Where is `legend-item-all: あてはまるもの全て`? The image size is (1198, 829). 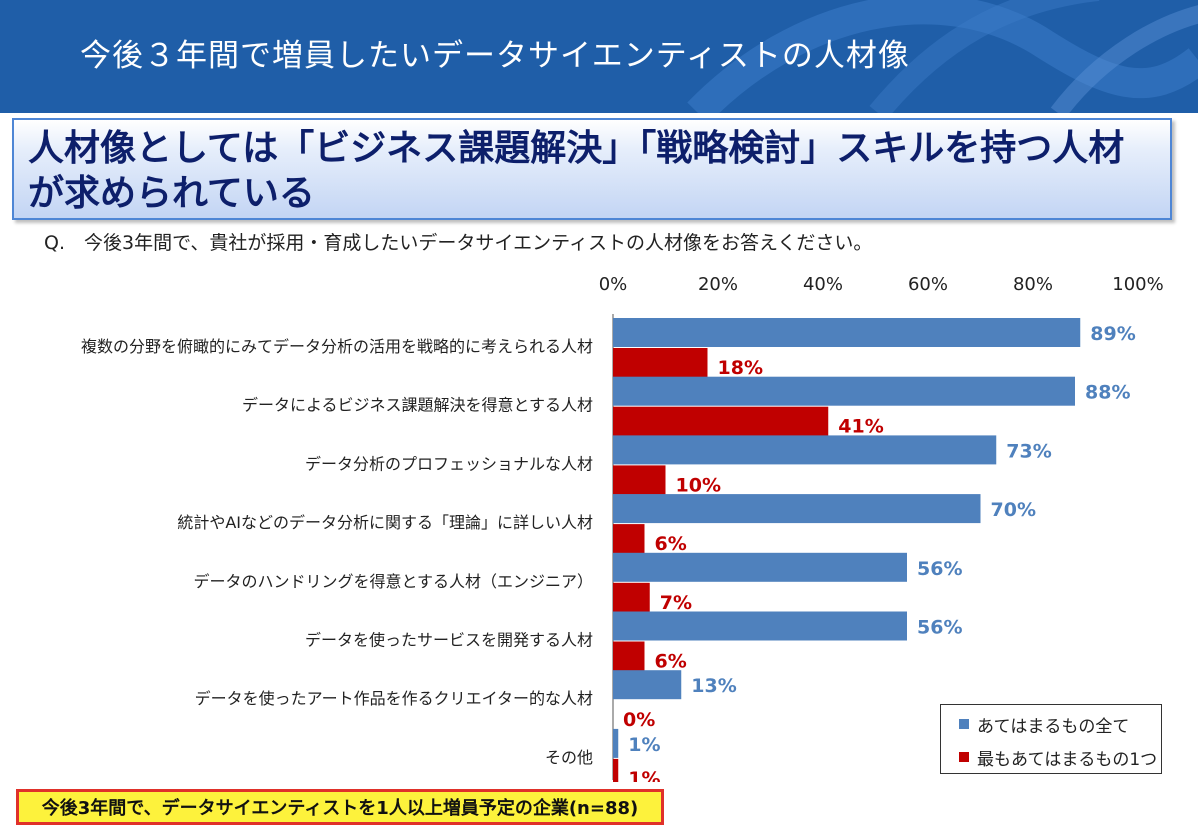
legend-item-all: あてはまるもの全て is located at coordinates (1044, 725).